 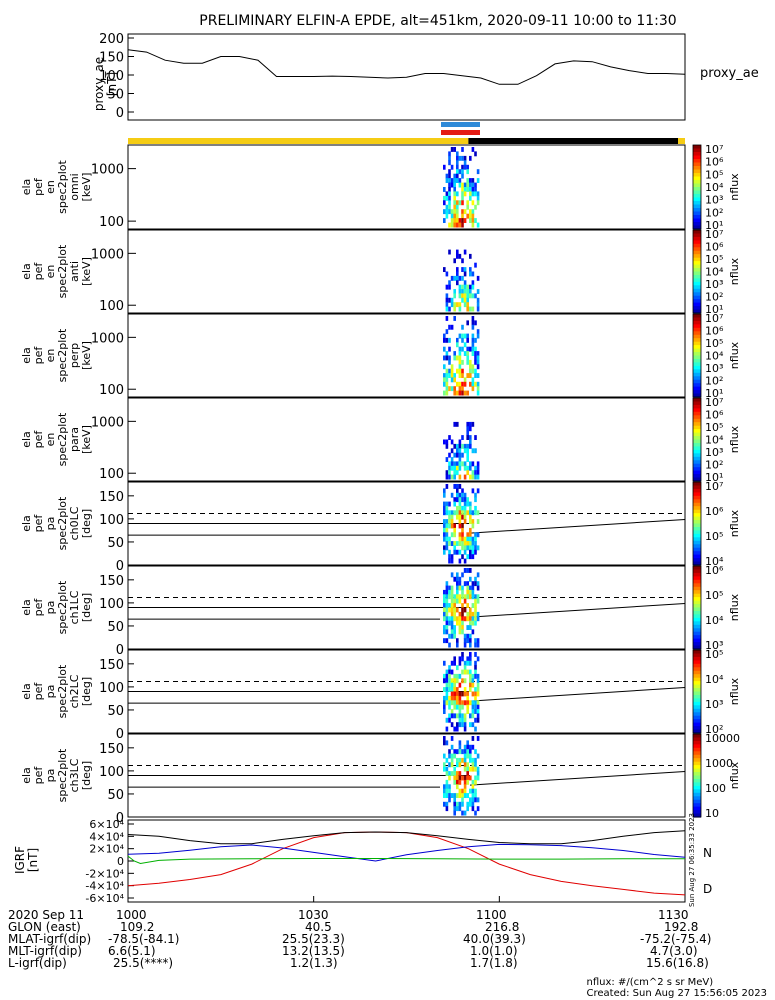 What do you see at coordinates (714, 427) in the screenshot?
I see `colorbar-tick-label: 10⁵` at bounding box center [714, 427].